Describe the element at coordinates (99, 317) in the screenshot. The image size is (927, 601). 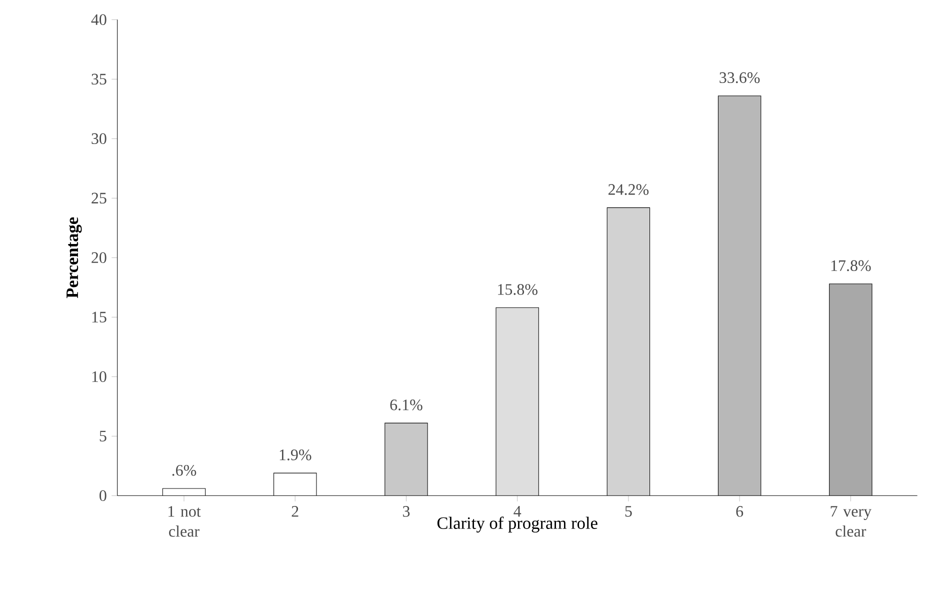
I see `y-tick-label: 15` at that location.